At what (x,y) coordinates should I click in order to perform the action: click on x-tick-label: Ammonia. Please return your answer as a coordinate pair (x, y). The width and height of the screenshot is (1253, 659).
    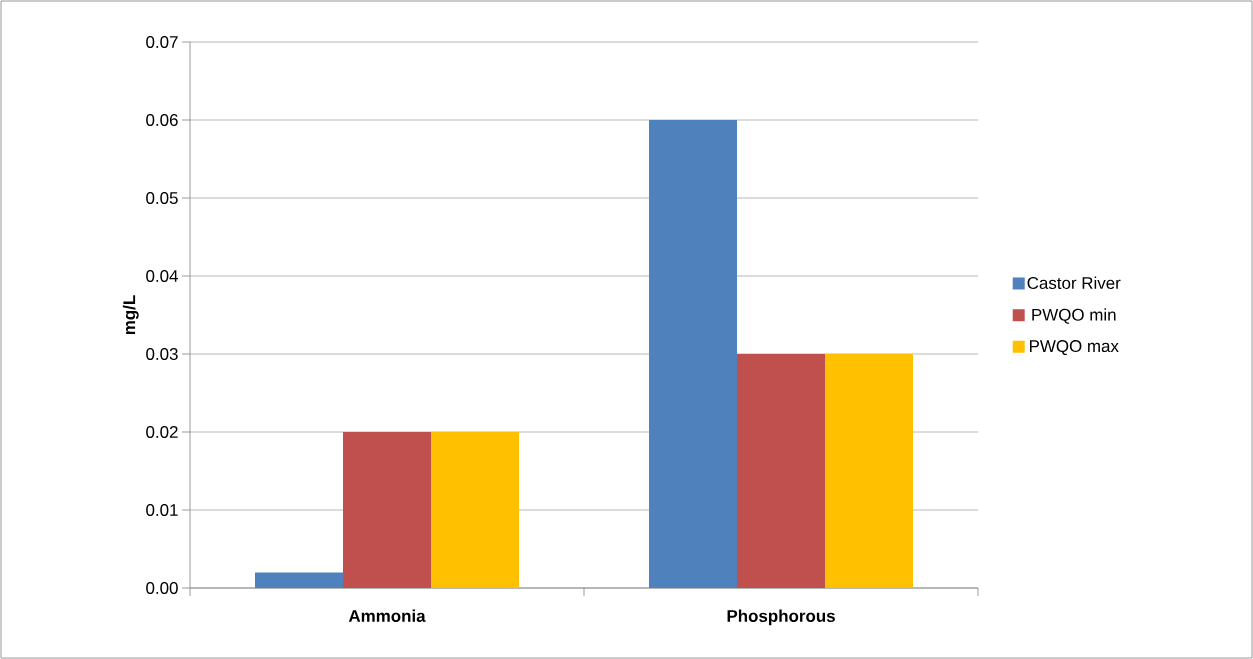
    Looking at the image, I should click on (387, 615).